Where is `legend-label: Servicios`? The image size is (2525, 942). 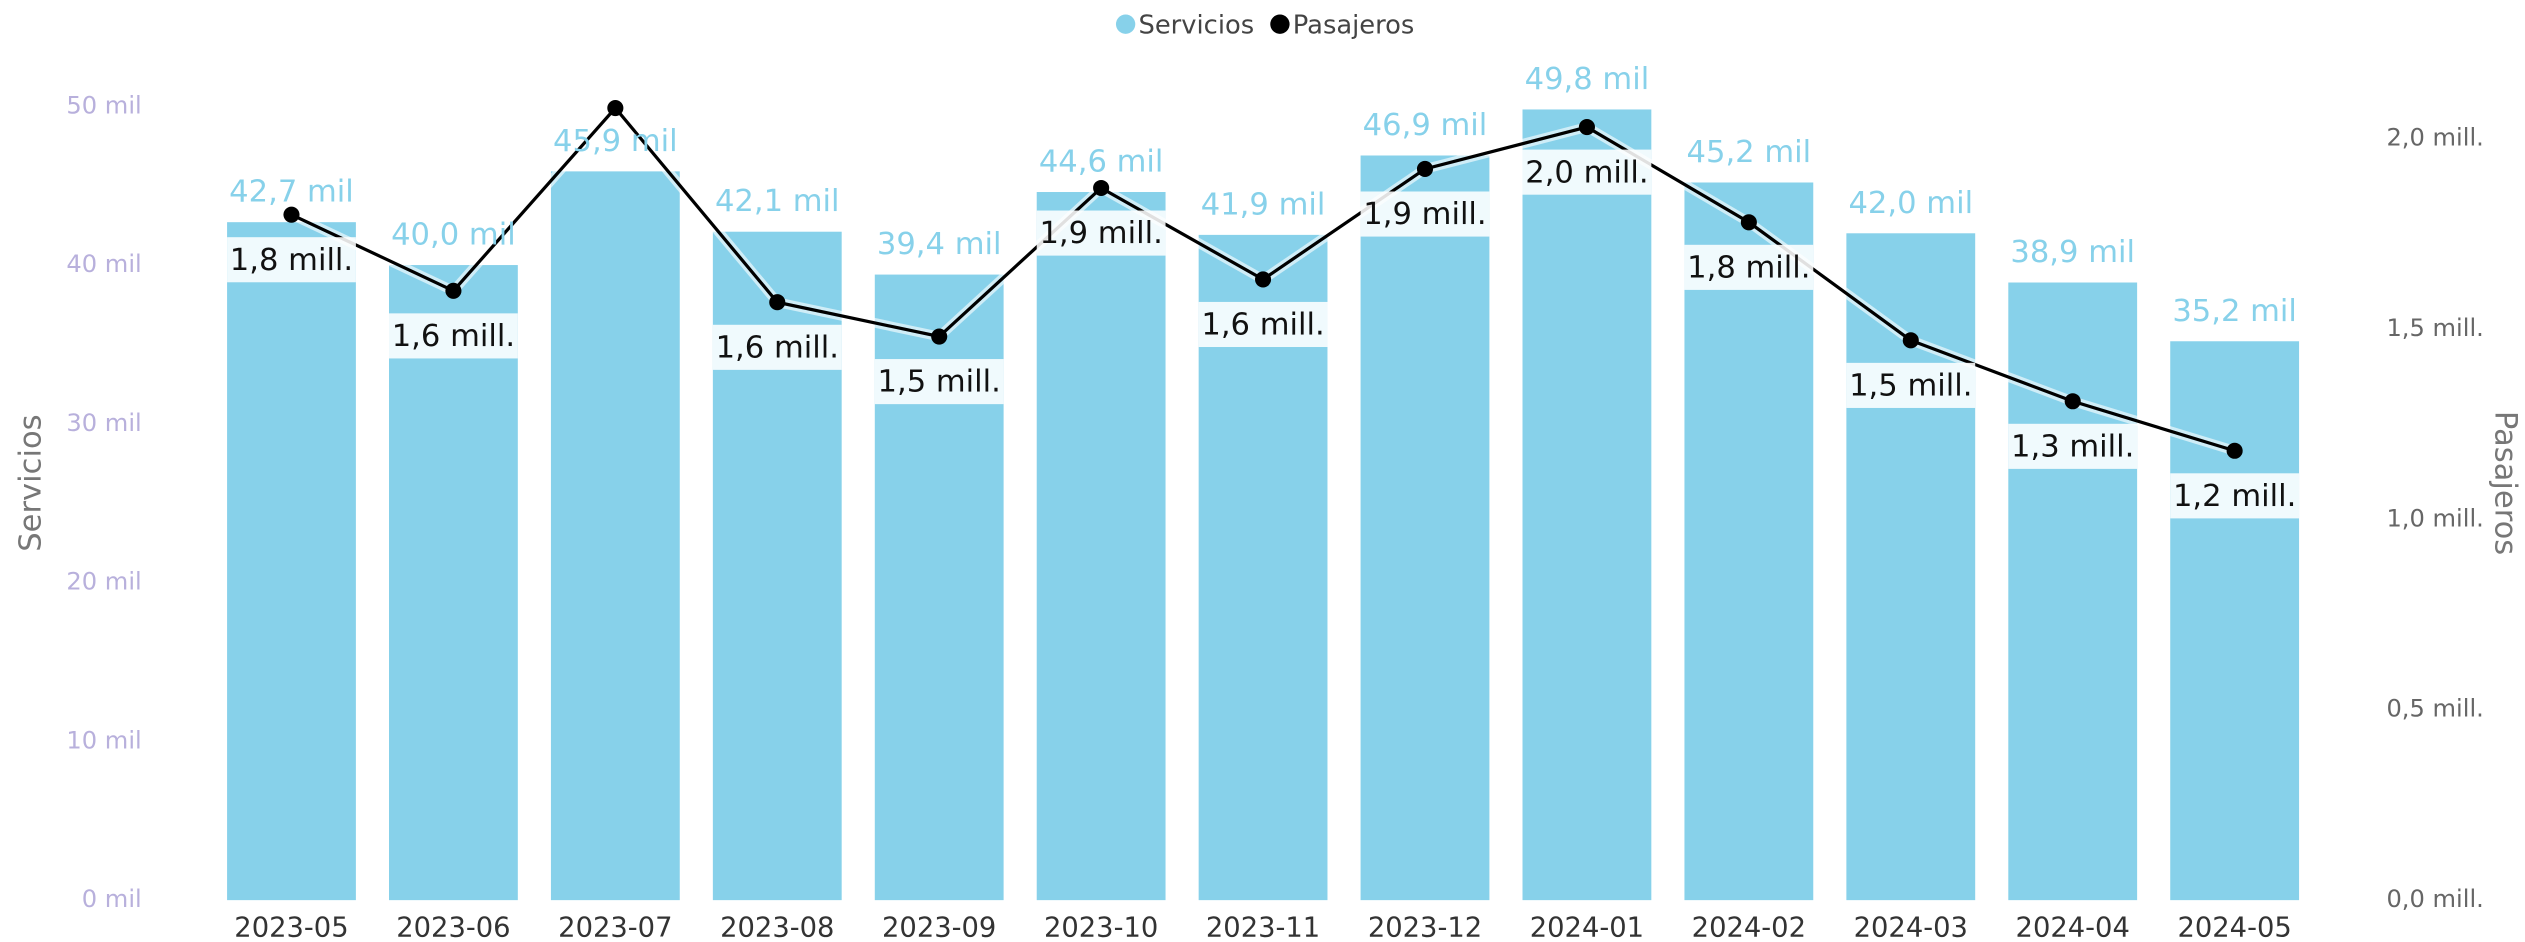 legend-label: Servicios is located at coordinates (1197, 25).